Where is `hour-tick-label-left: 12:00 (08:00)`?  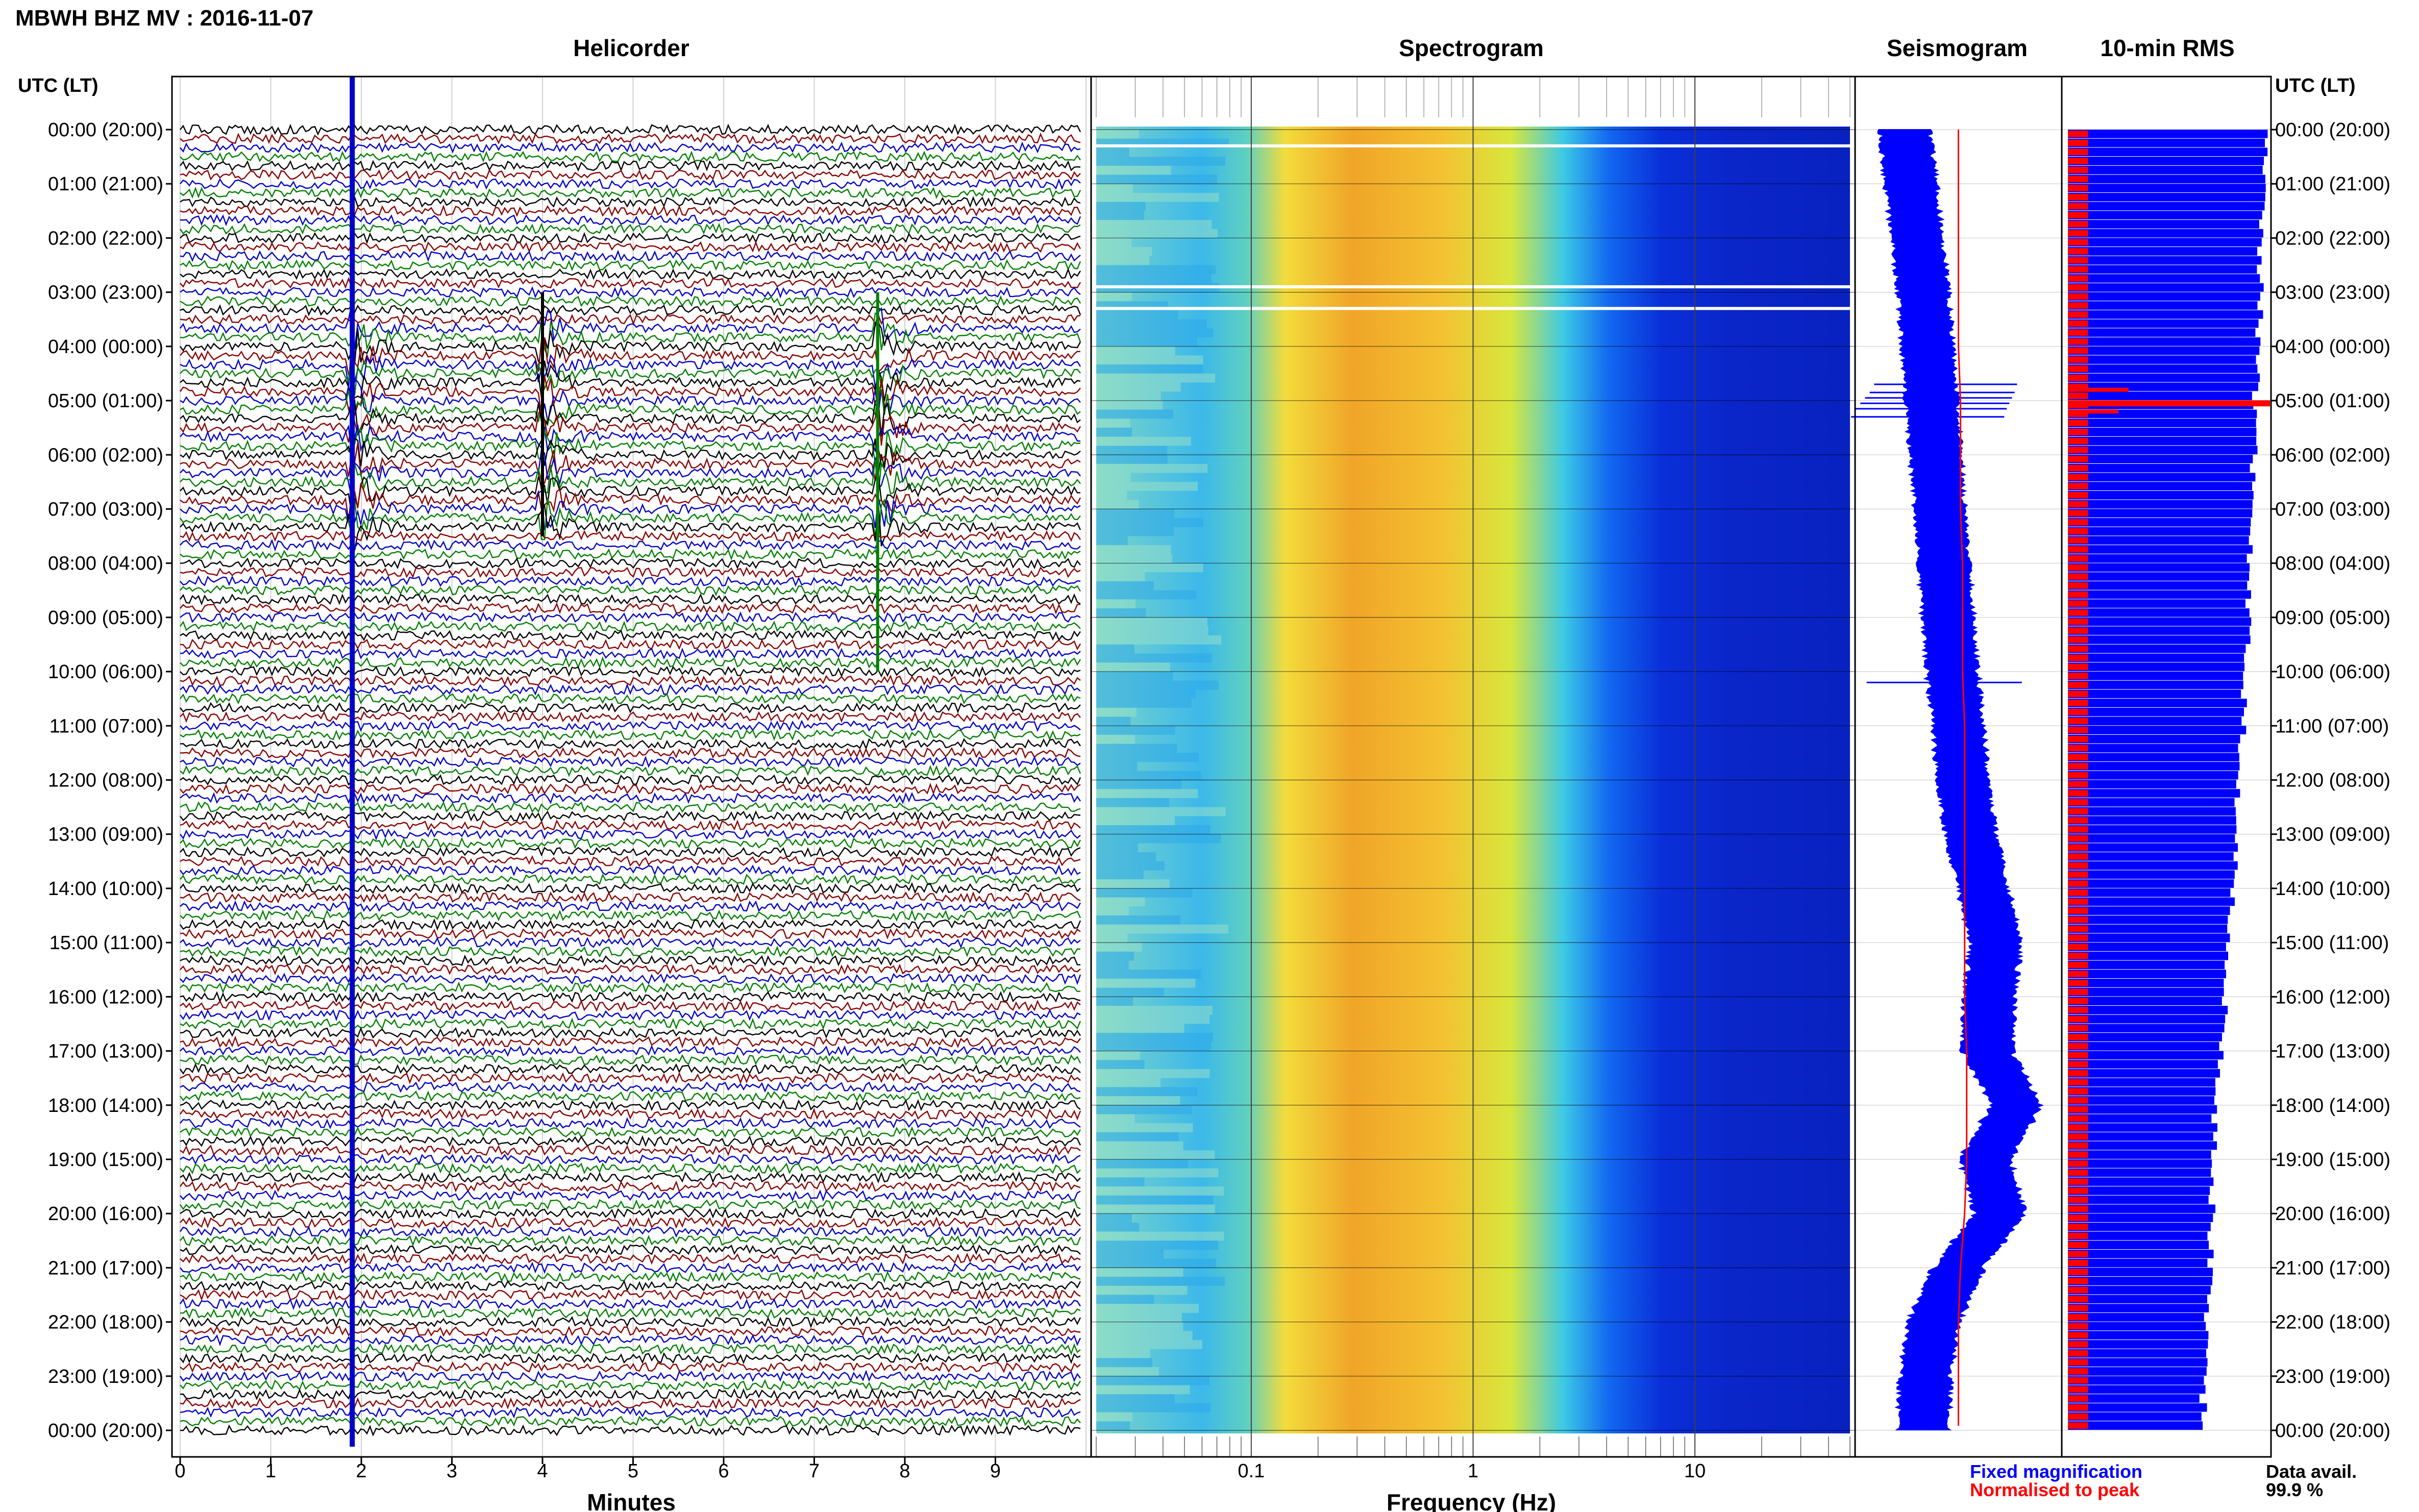 hour-tick-label-left: 12:00 (08:00) is located at coordinates (105, 780).